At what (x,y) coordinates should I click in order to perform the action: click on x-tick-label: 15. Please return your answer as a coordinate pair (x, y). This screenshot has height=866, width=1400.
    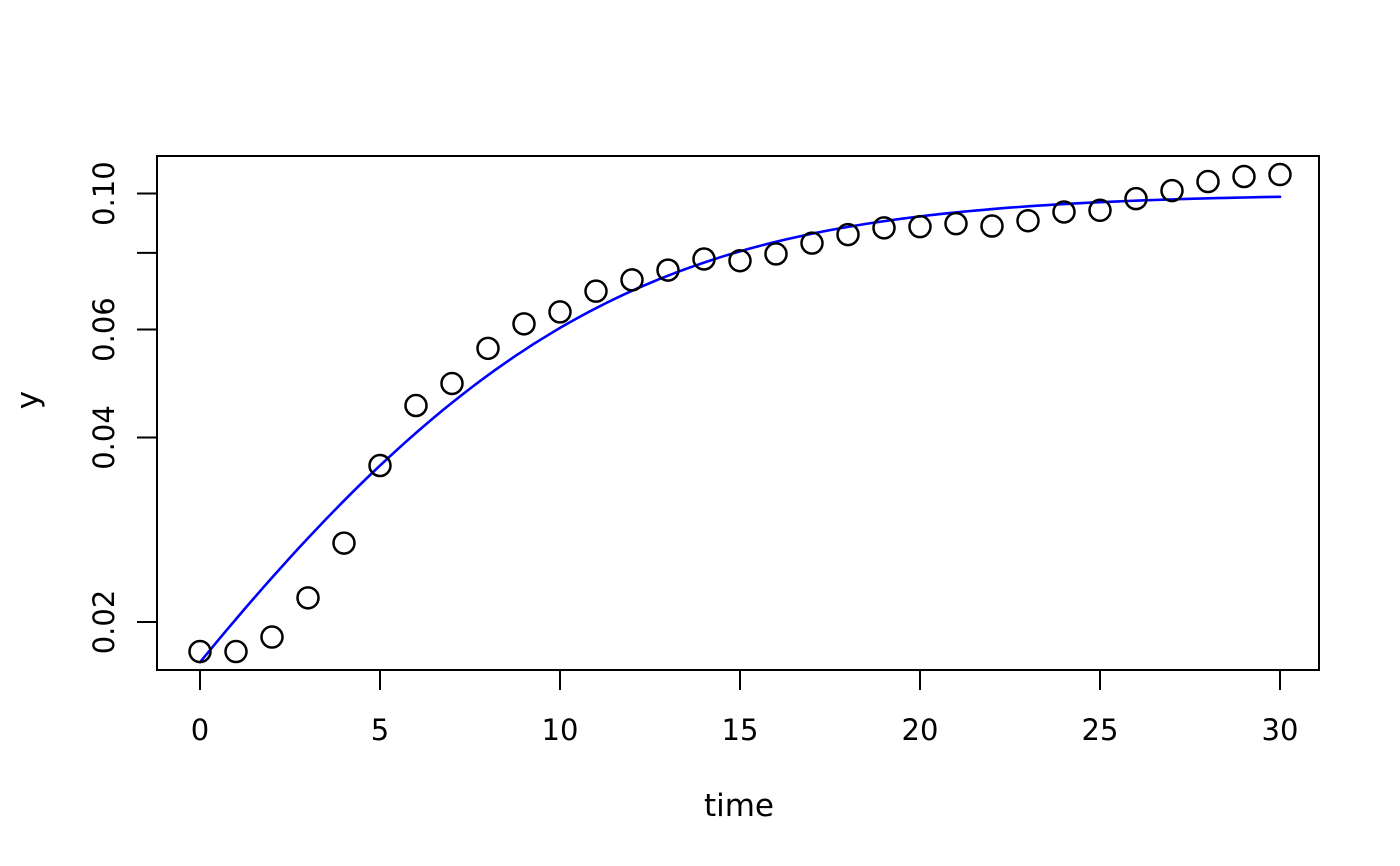
    Looking at the image, I should click on (740, 730).